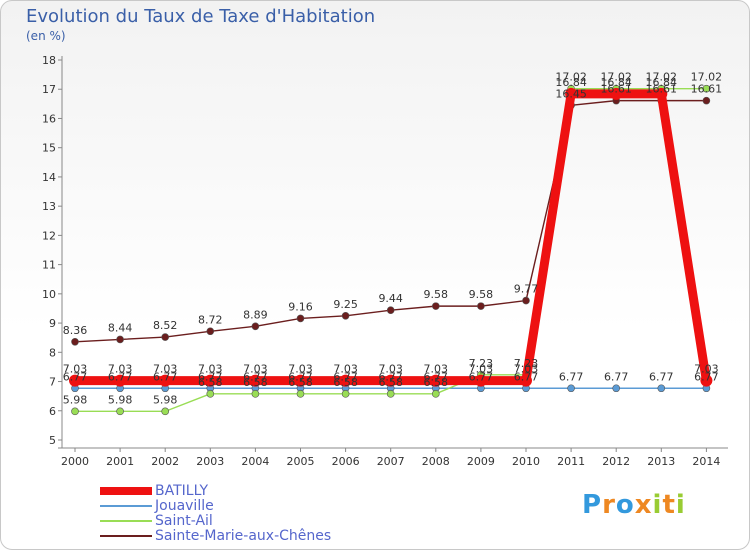 This screenshot has height=550, width=750. What do you see at coordinates (526, 289) in the screenshot?
I see `data-label: 9.77` at bounding box center [526, 289].